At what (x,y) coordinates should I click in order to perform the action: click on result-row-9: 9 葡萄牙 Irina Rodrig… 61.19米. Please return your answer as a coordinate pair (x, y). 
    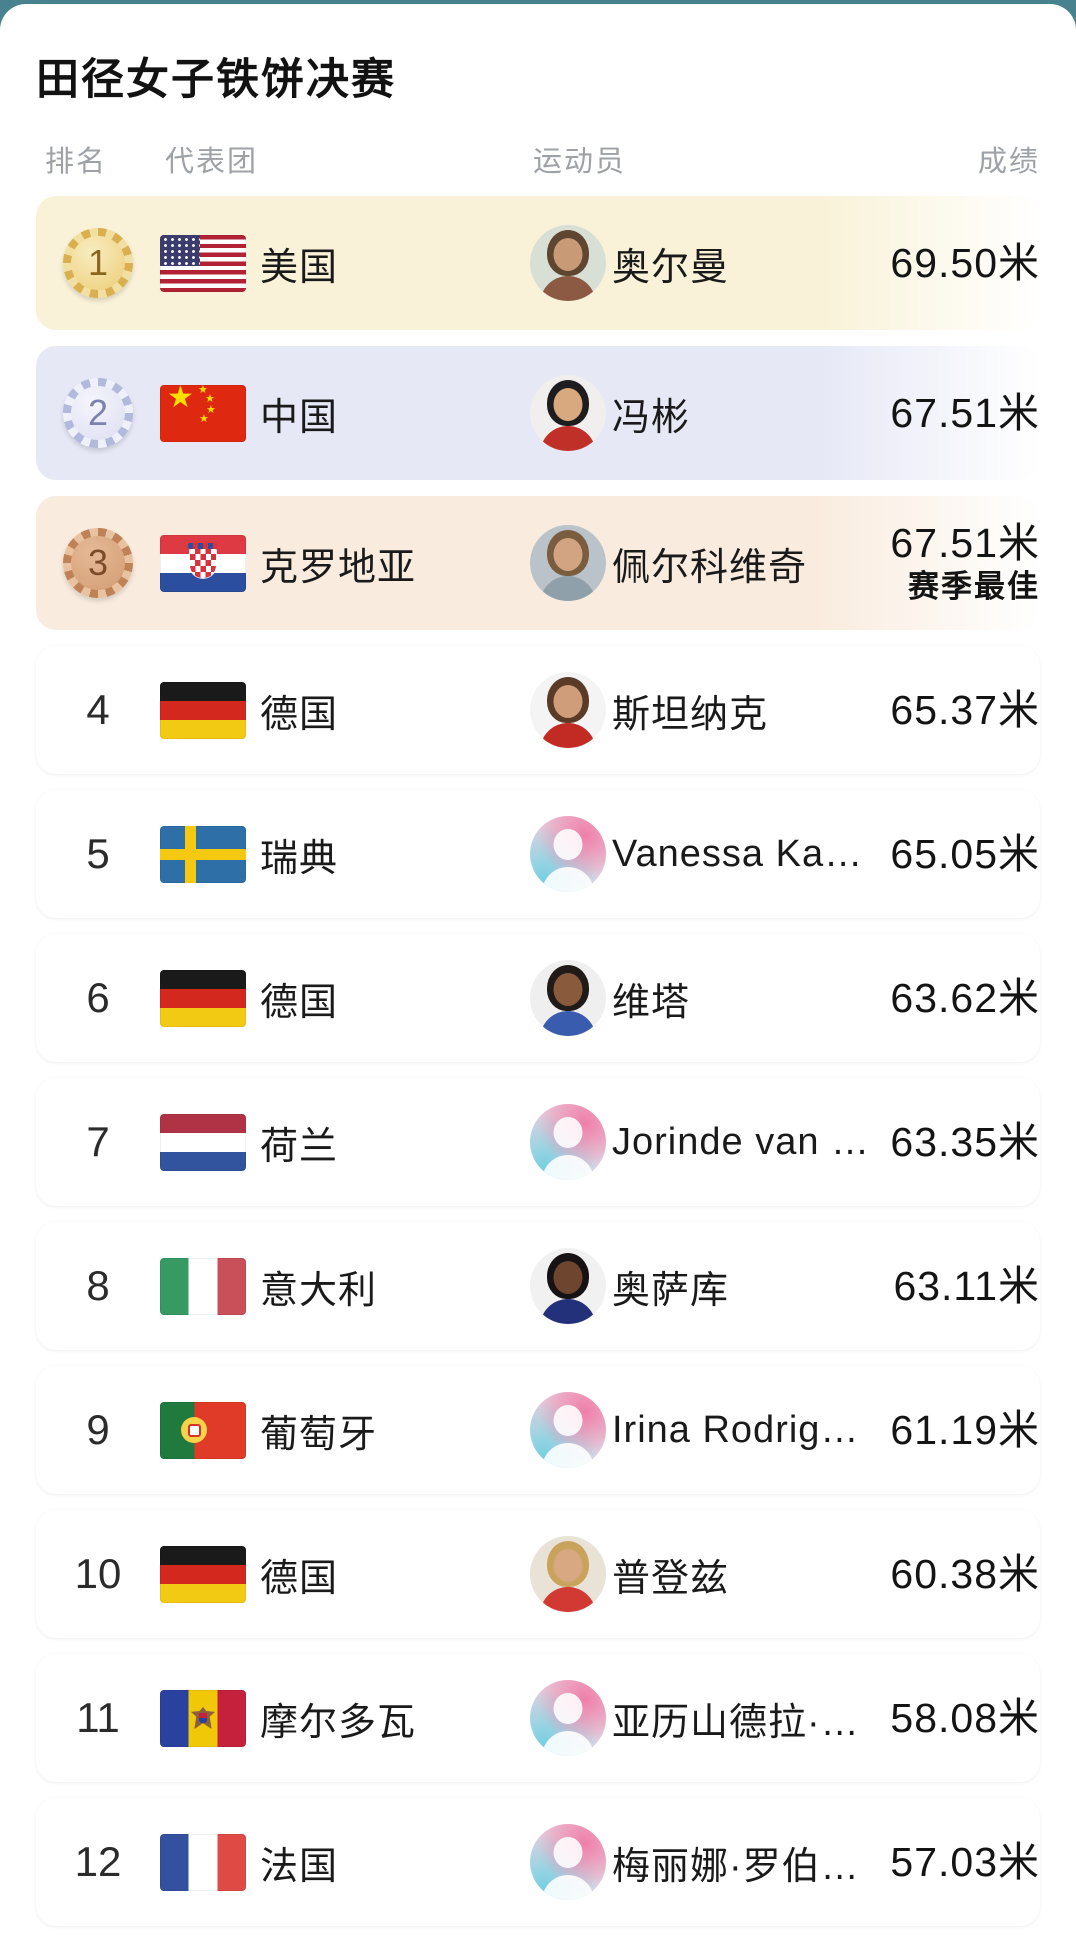
    Looking at the image, I should click on (538, 1430).